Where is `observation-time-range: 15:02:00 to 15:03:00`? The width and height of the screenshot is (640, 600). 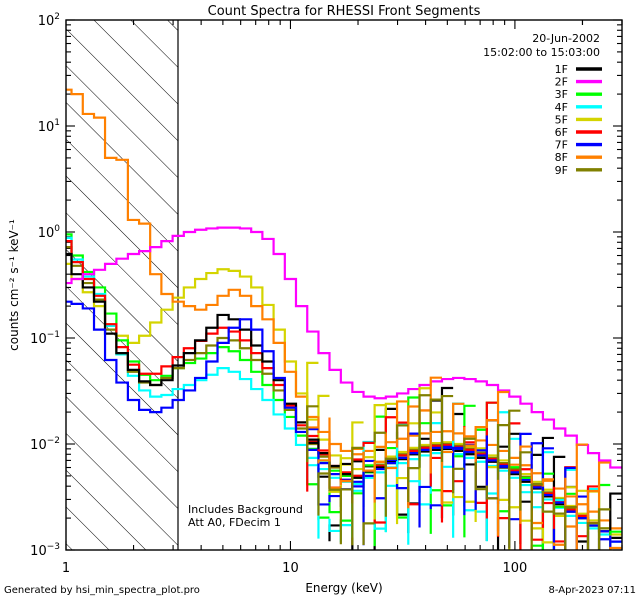
observation-time-range: 15:02:00 to 15:03:00 is located at coordinates (541, 52).